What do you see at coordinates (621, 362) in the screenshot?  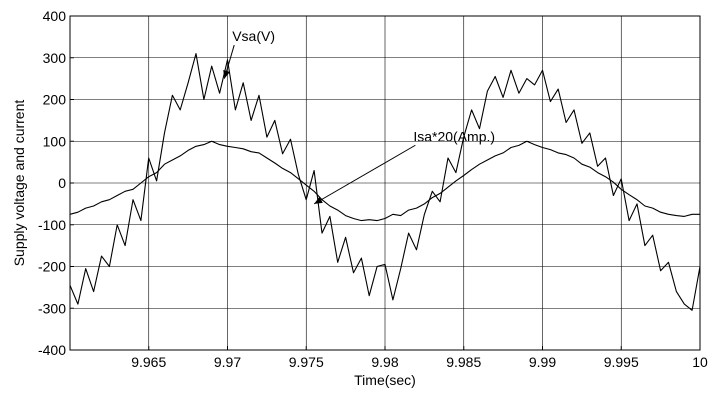 I see `x-tick-label: 9.995` at bounding box center [621, 362].